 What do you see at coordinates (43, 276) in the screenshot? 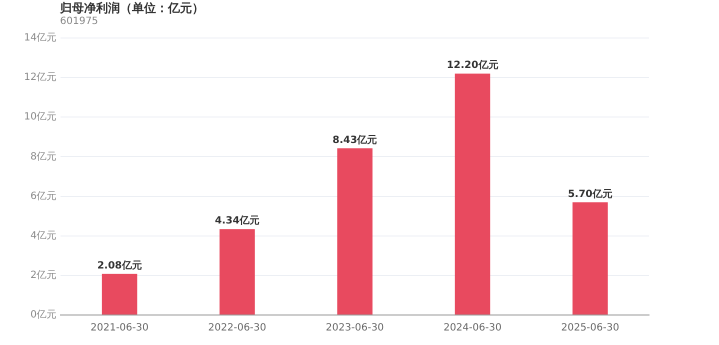
I see `y-tick-label: 2亿元` at bounding box center [43, 276].